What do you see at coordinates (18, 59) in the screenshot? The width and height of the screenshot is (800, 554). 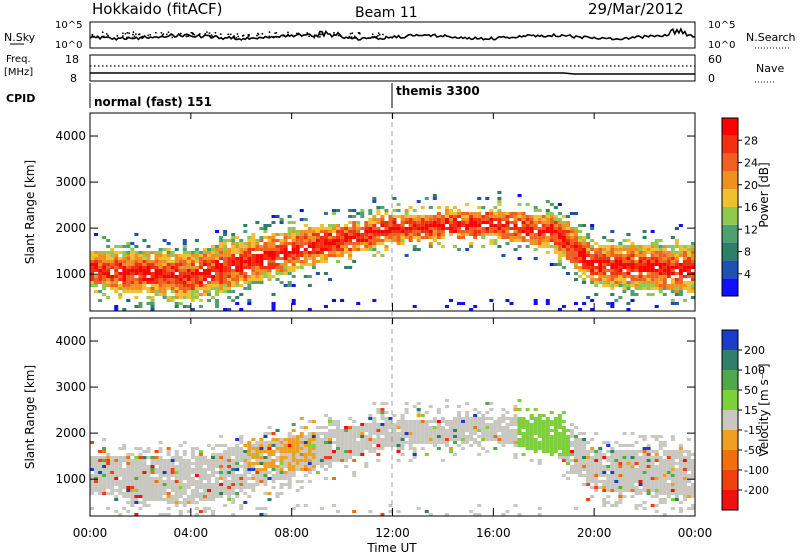 I see `freq-label: Freq.` at bounding box center [18, 59].